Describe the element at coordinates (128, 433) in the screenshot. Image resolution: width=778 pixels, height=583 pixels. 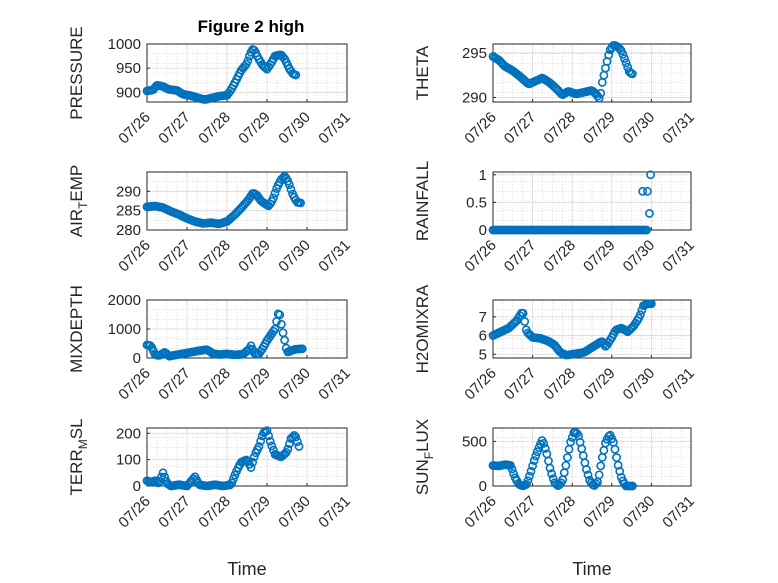
I see `y-tick-label: 200` at that location.